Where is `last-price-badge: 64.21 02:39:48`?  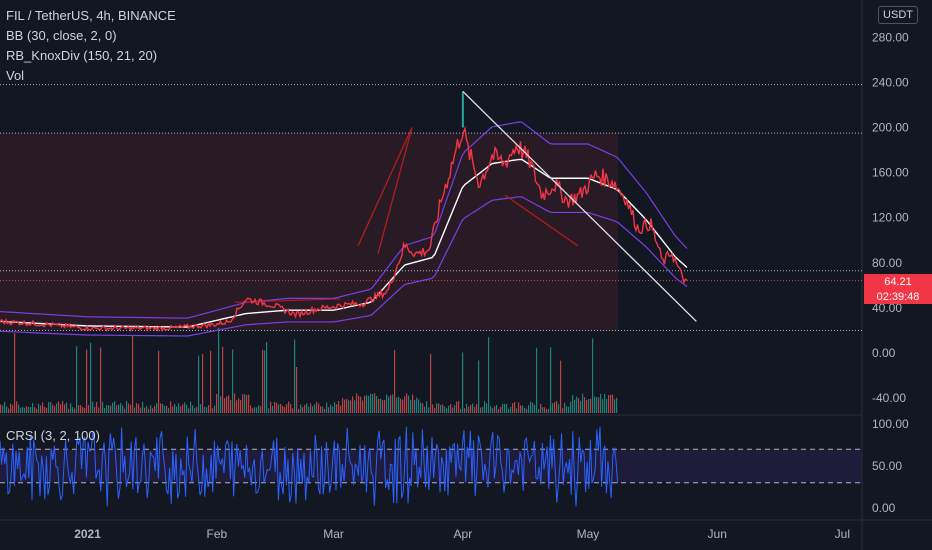 last-price-badge: 64.21 02:39:48 is located at coordinates (898, 289).